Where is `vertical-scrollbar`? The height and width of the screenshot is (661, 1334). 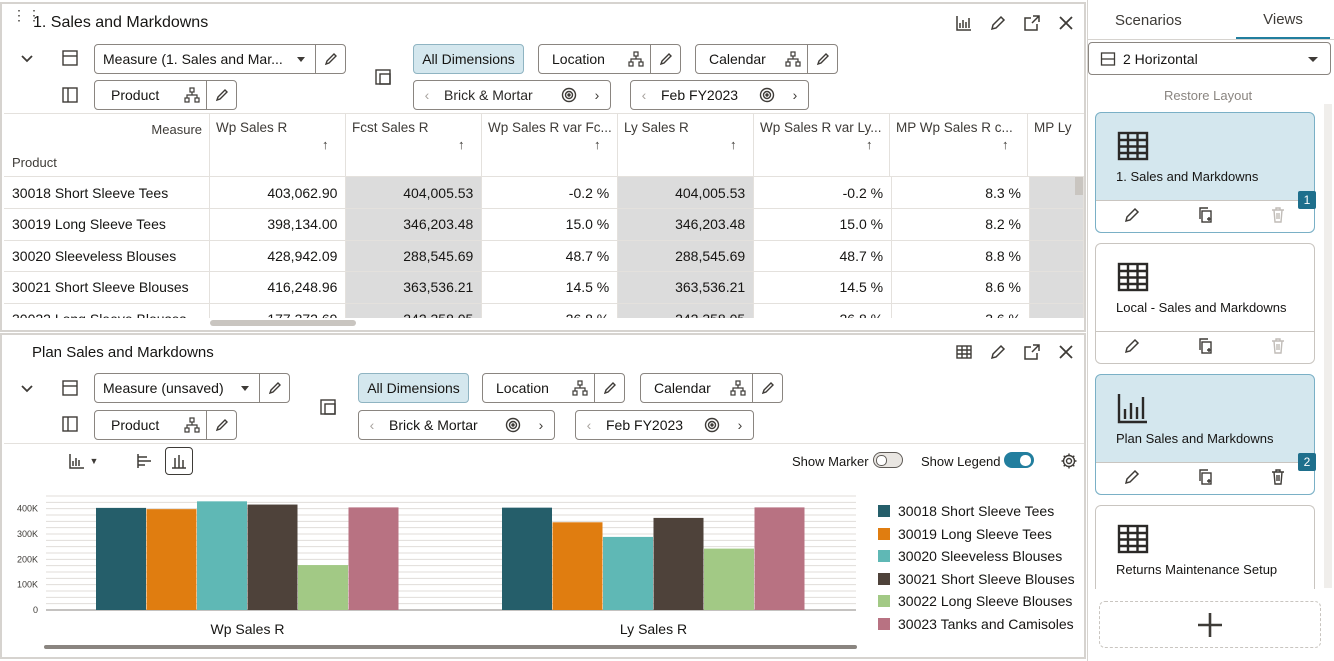
vertical-scrollbar is located at coordinates (1079, 186).